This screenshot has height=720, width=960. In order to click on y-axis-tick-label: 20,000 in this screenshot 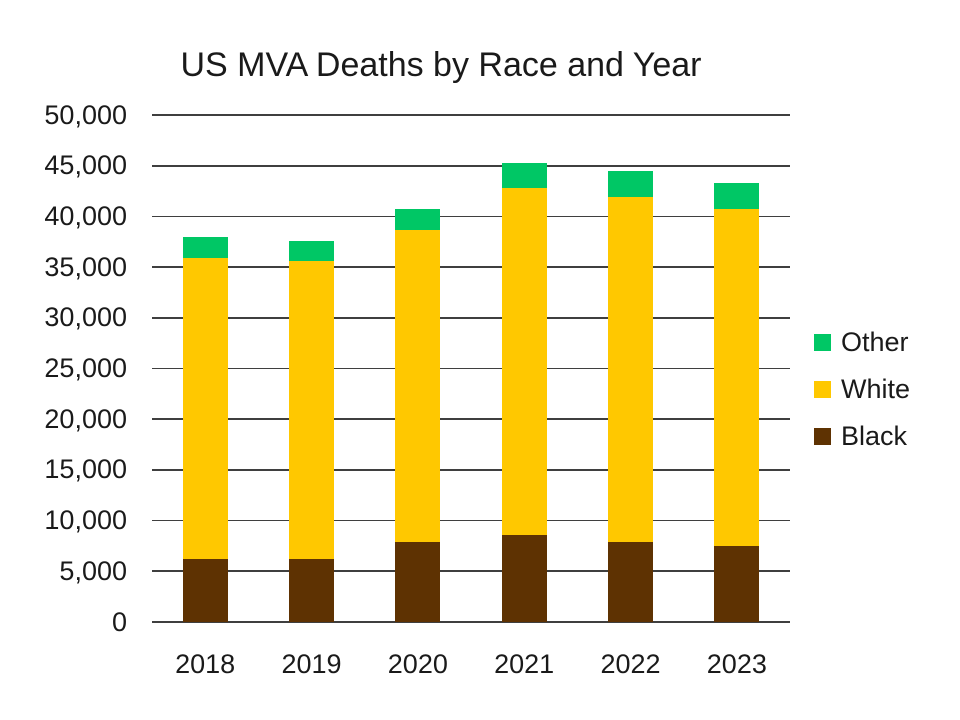, I will do `click(85, 418)`.